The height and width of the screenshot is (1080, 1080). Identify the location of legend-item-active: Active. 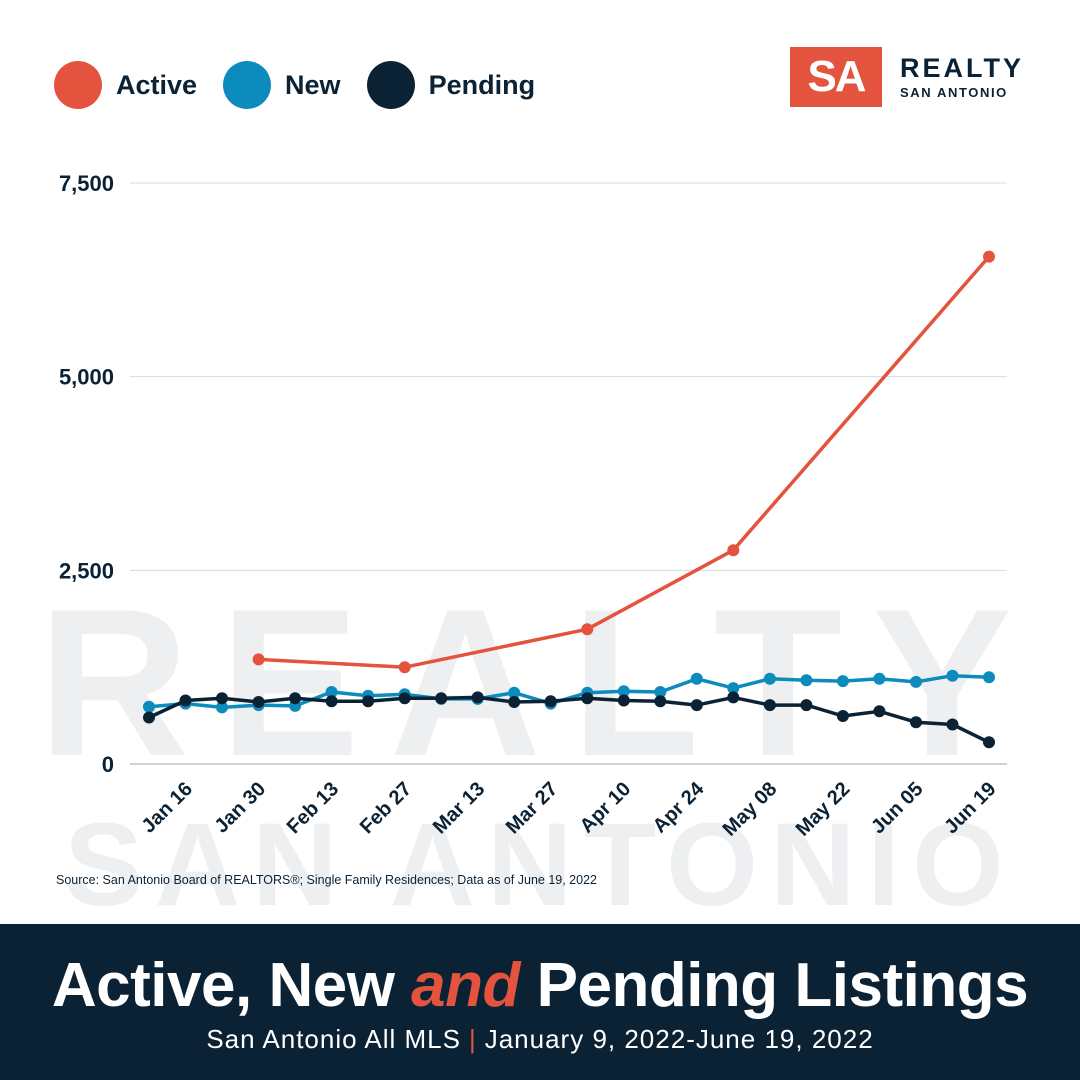
(125, 85).